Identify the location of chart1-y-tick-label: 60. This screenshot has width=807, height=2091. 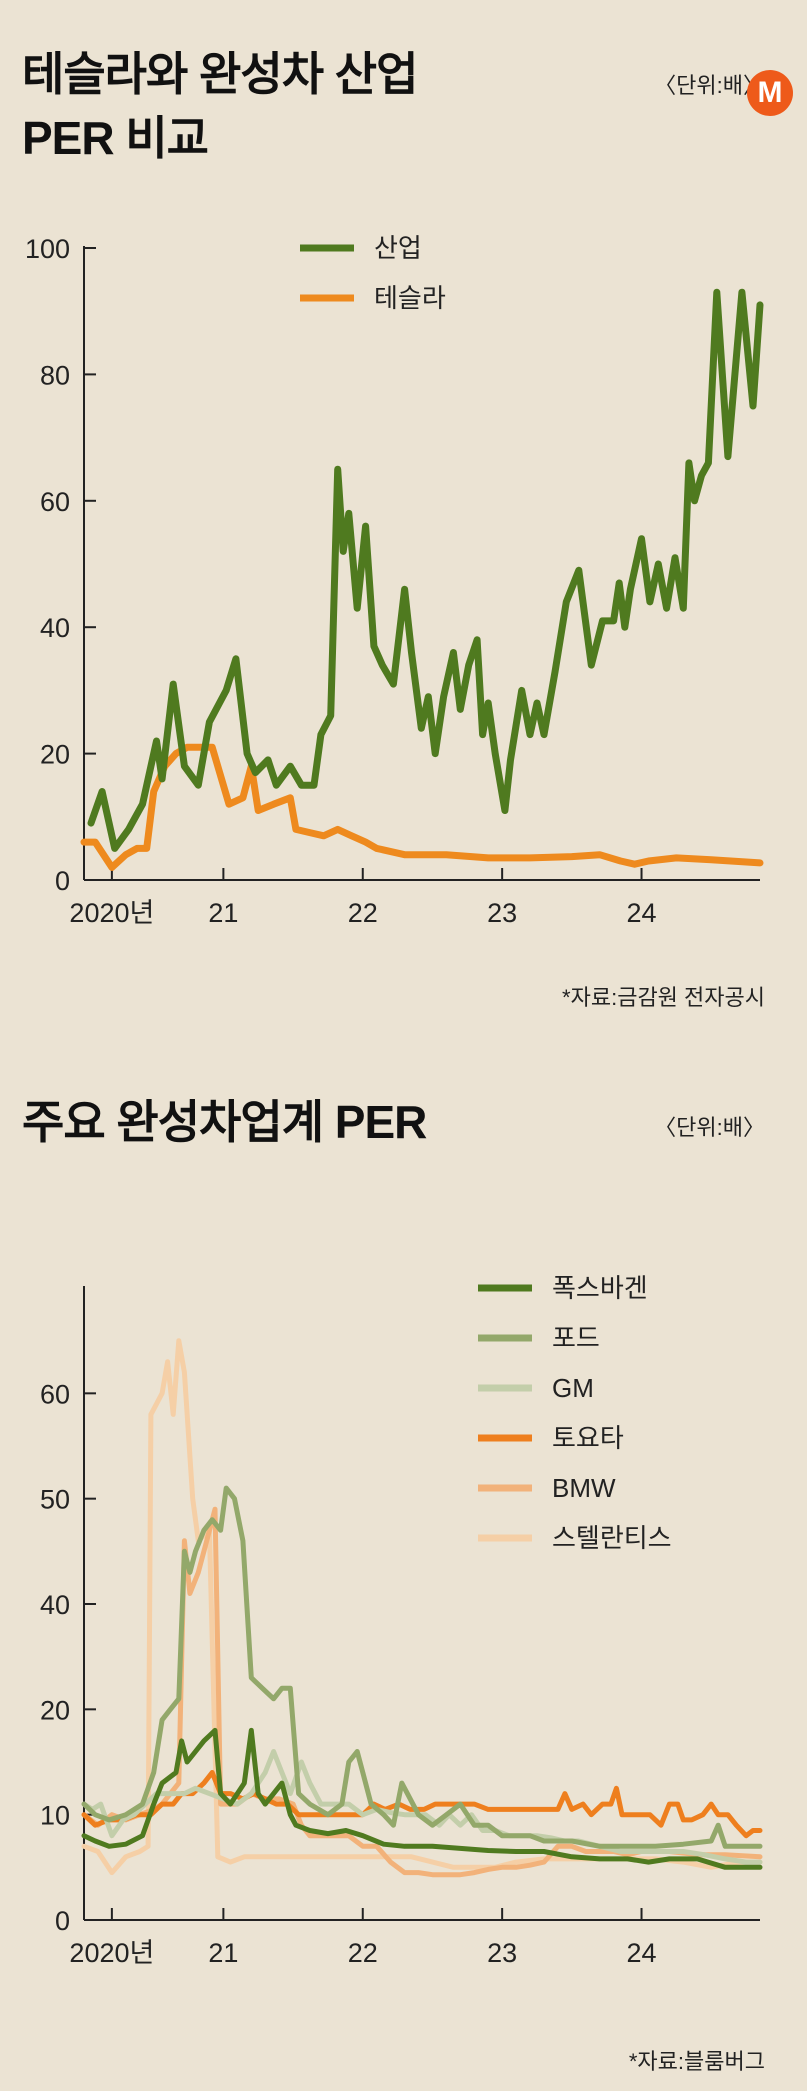
(55, 502).